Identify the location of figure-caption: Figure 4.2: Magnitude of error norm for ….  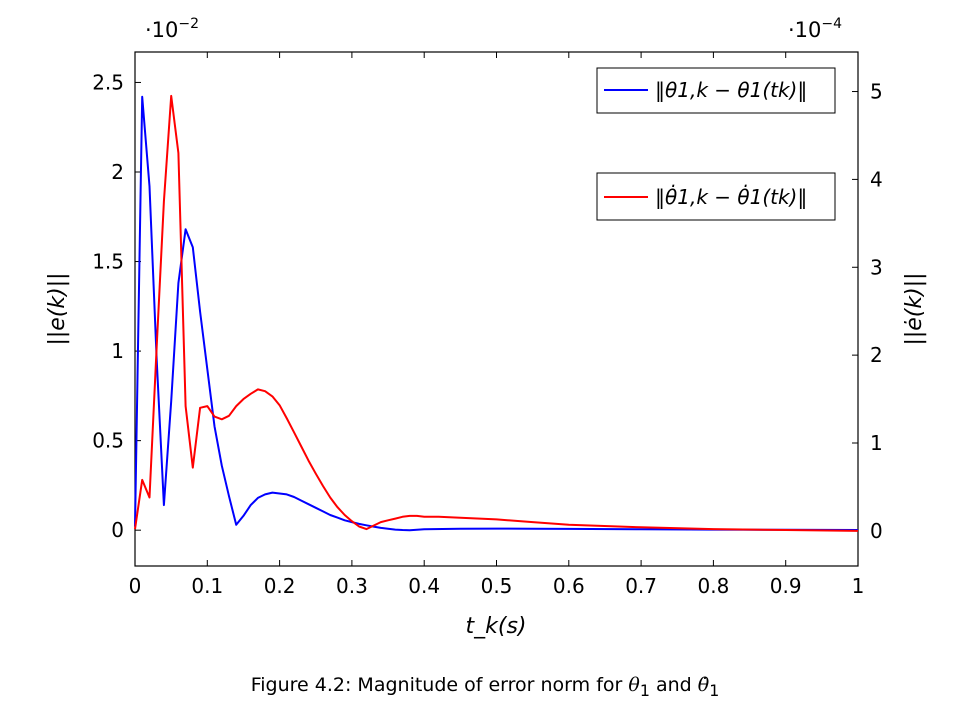
(485, 687).